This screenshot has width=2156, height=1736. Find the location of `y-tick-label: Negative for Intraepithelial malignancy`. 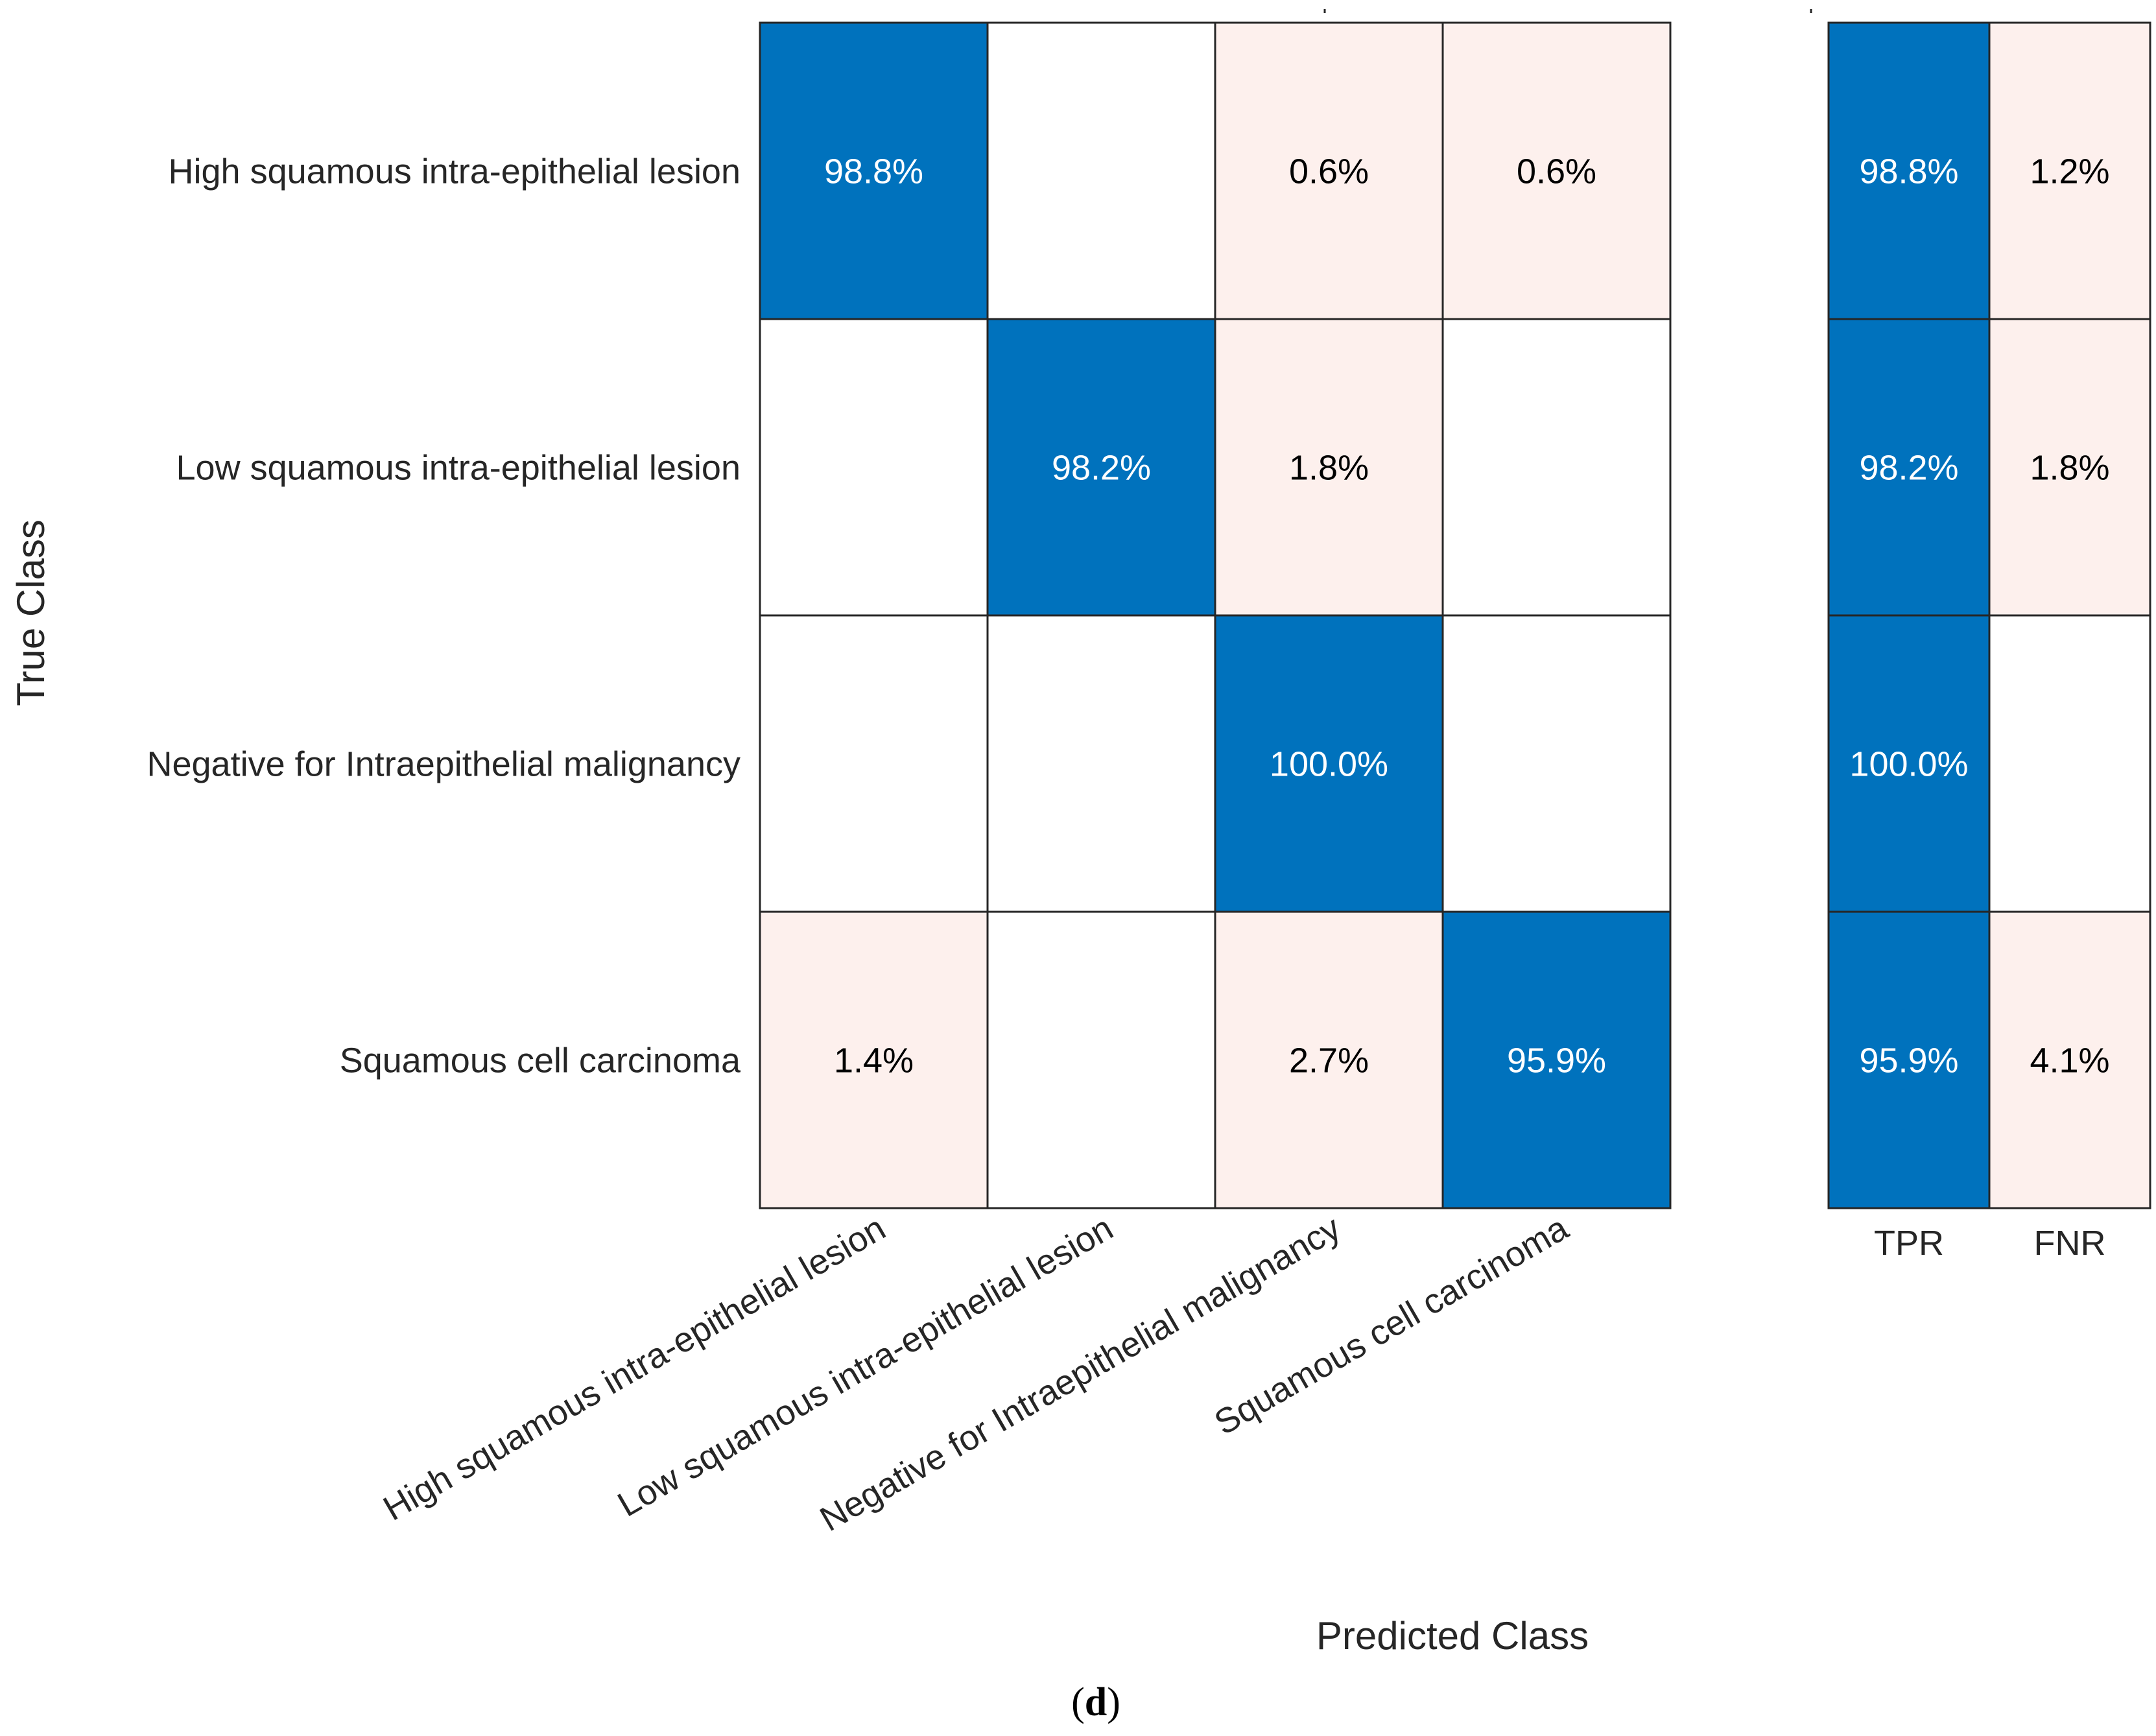

y-tick-label: Negative for Intraepithelial malignancy is located at coordinates (444, 764).